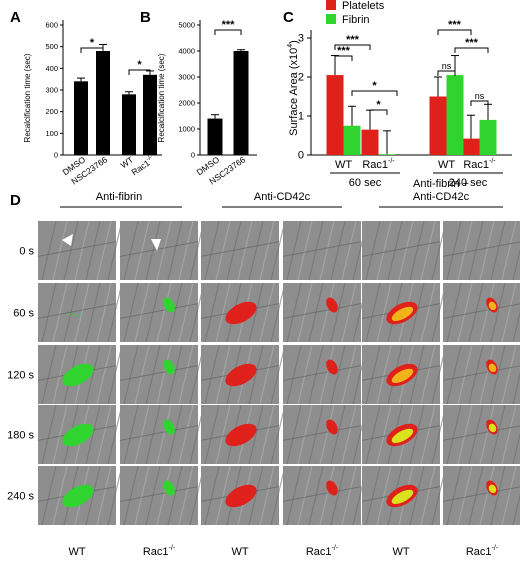  I want to click on panel-d-footer-5: Rac1-/-, so click(482, 551).